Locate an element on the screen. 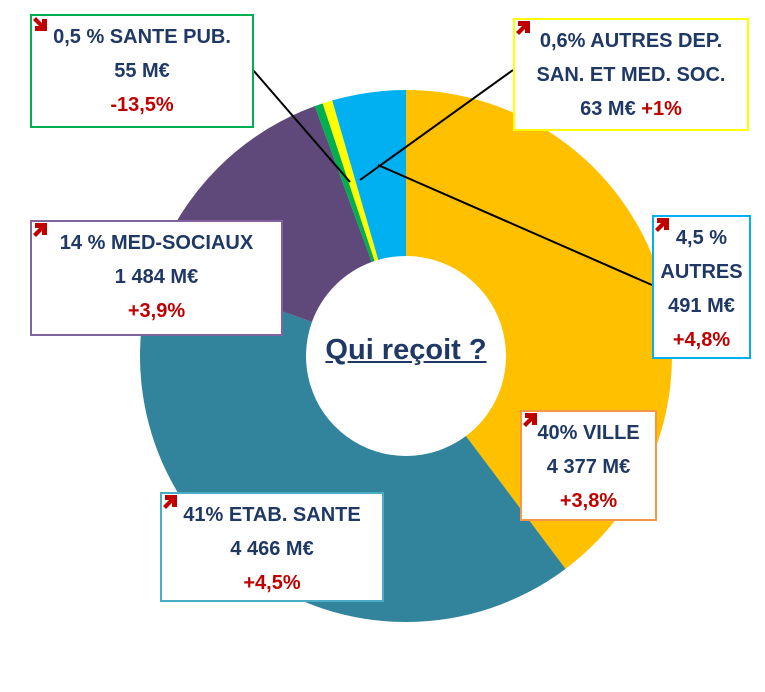 The height and width of the screenshot is (692, 765). amount: 63 M€ is located at coordinates (608, 109).